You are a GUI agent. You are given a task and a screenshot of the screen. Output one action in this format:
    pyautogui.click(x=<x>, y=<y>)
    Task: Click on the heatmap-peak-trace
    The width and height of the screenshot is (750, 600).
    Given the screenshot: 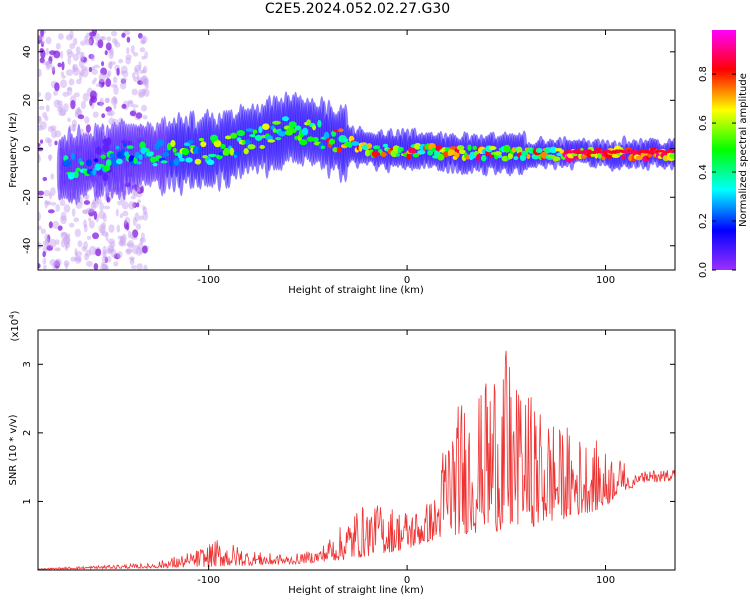 What is the action you would take?
    pyautogui.click(x=673, y=151)
    